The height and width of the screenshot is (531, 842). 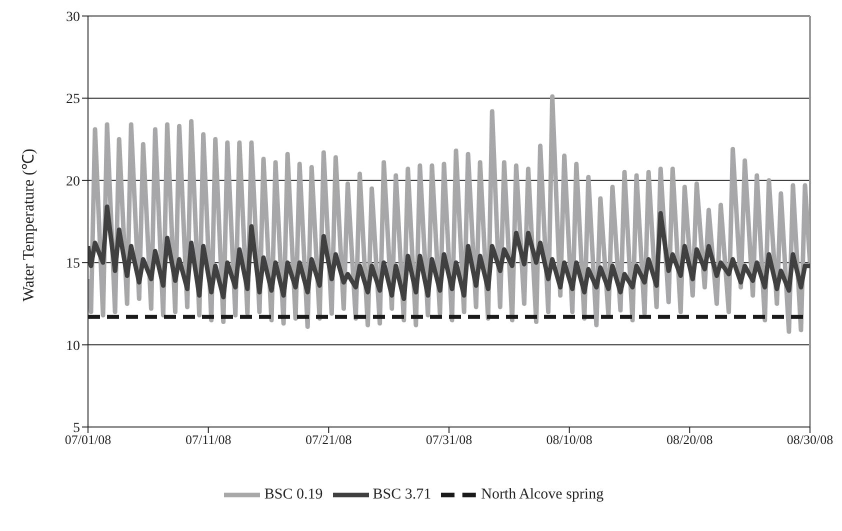 I want to click on x-tick-label: 07/11/08, so click(x=208, y=440).